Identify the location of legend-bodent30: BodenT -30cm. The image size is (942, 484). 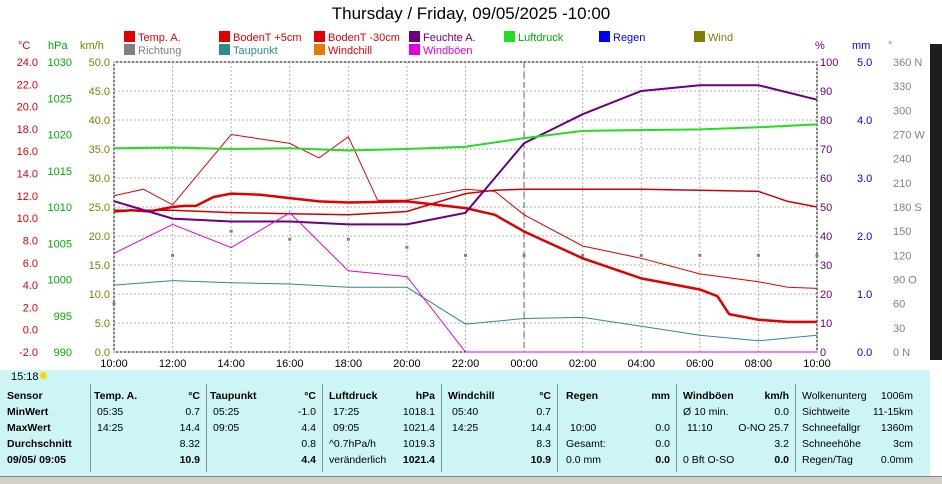
(357, 37).